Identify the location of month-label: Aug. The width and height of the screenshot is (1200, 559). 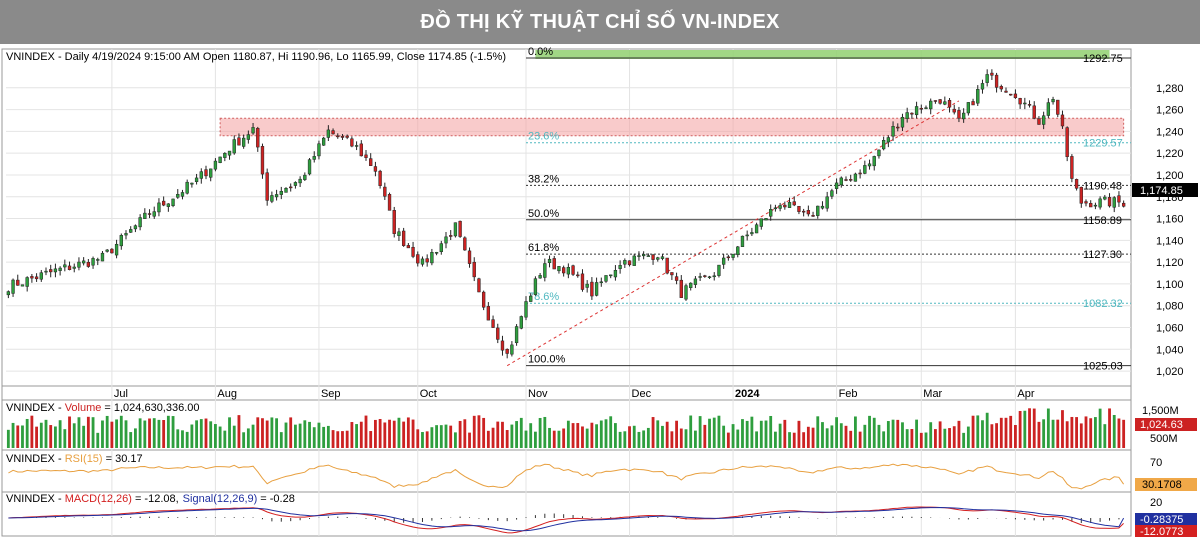
(227, 394).